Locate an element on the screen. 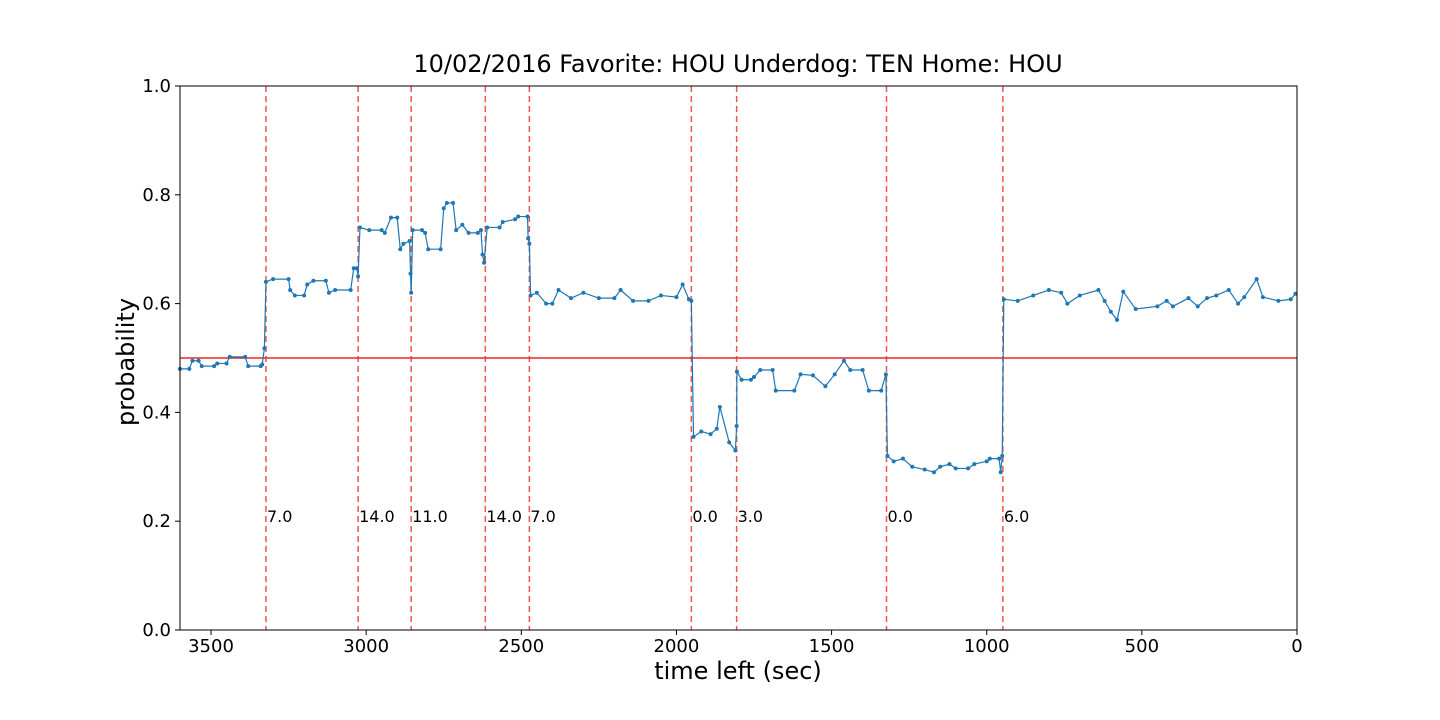  event-label: 7.0 is located at coordinates (542, 516).